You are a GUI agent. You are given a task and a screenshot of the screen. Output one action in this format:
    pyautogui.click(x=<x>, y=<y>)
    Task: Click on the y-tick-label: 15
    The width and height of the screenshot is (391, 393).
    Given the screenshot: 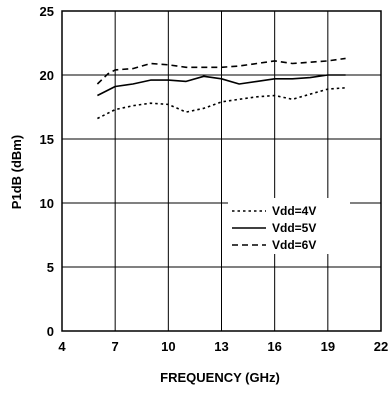 What is the action you would take?
    pyautogui.click(x=47, y=139)
    